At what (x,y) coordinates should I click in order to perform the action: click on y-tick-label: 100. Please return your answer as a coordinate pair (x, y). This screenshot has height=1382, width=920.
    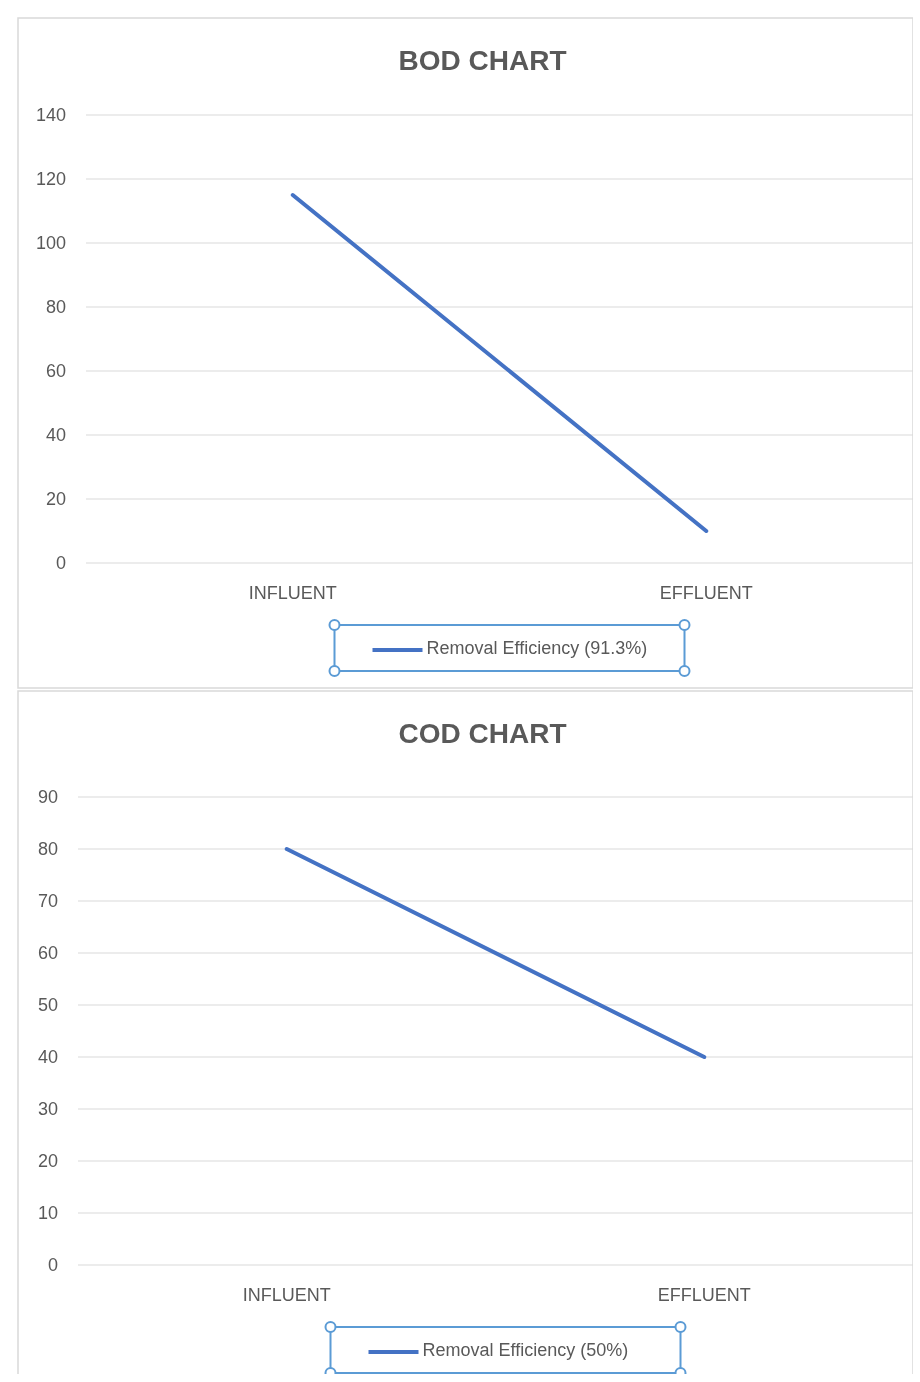
    Looking at the image, I should click on (50, 243).